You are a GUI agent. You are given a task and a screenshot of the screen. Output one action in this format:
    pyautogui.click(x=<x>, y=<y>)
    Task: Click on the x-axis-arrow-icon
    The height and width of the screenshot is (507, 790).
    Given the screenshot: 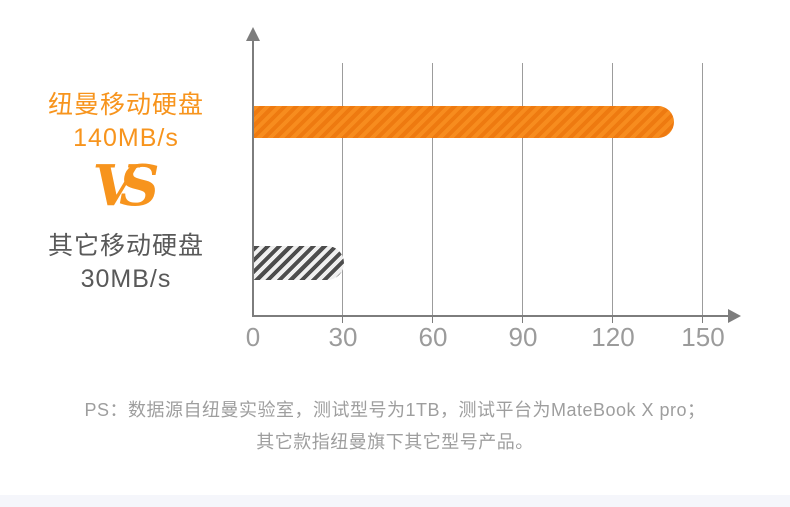 What is the action you would take?
    pyautogui.click(x=734, y=316)
    